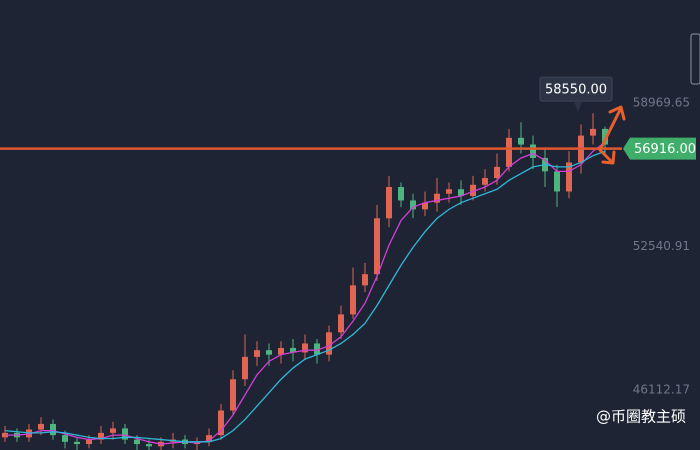  What do you see at coordinates (695, 59) in the screenshot?
I see `scrollbar` at bounding box center [695, 59].